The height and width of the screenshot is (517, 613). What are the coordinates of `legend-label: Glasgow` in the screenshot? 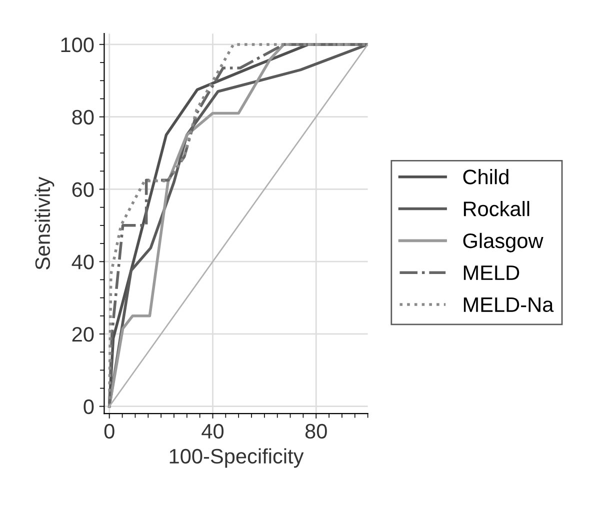 It's located at (503, 242).